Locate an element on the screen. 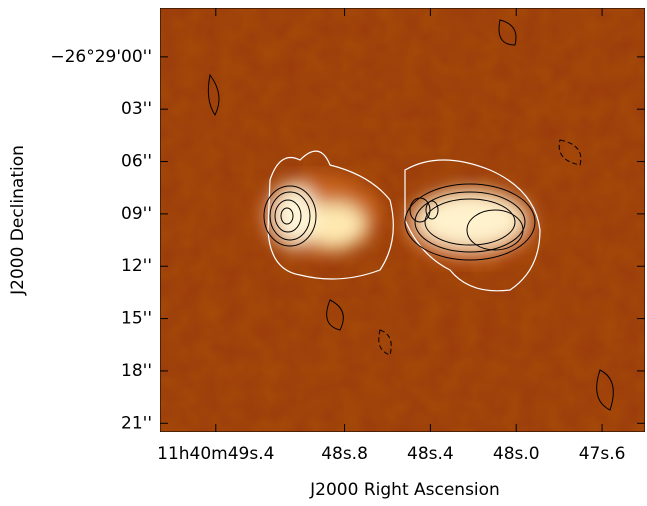 The width and height of the screenshot is (647, 506). y-tick-label: 12'' is located at coordinates (136, 266).